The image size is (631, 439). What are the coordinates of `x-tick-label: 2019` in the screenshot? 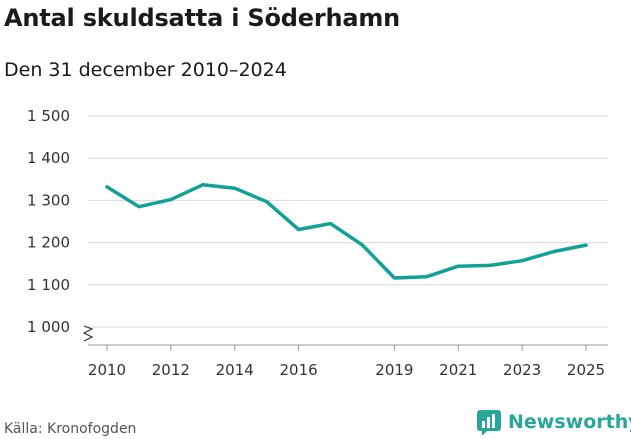 It's located at (394, 370).